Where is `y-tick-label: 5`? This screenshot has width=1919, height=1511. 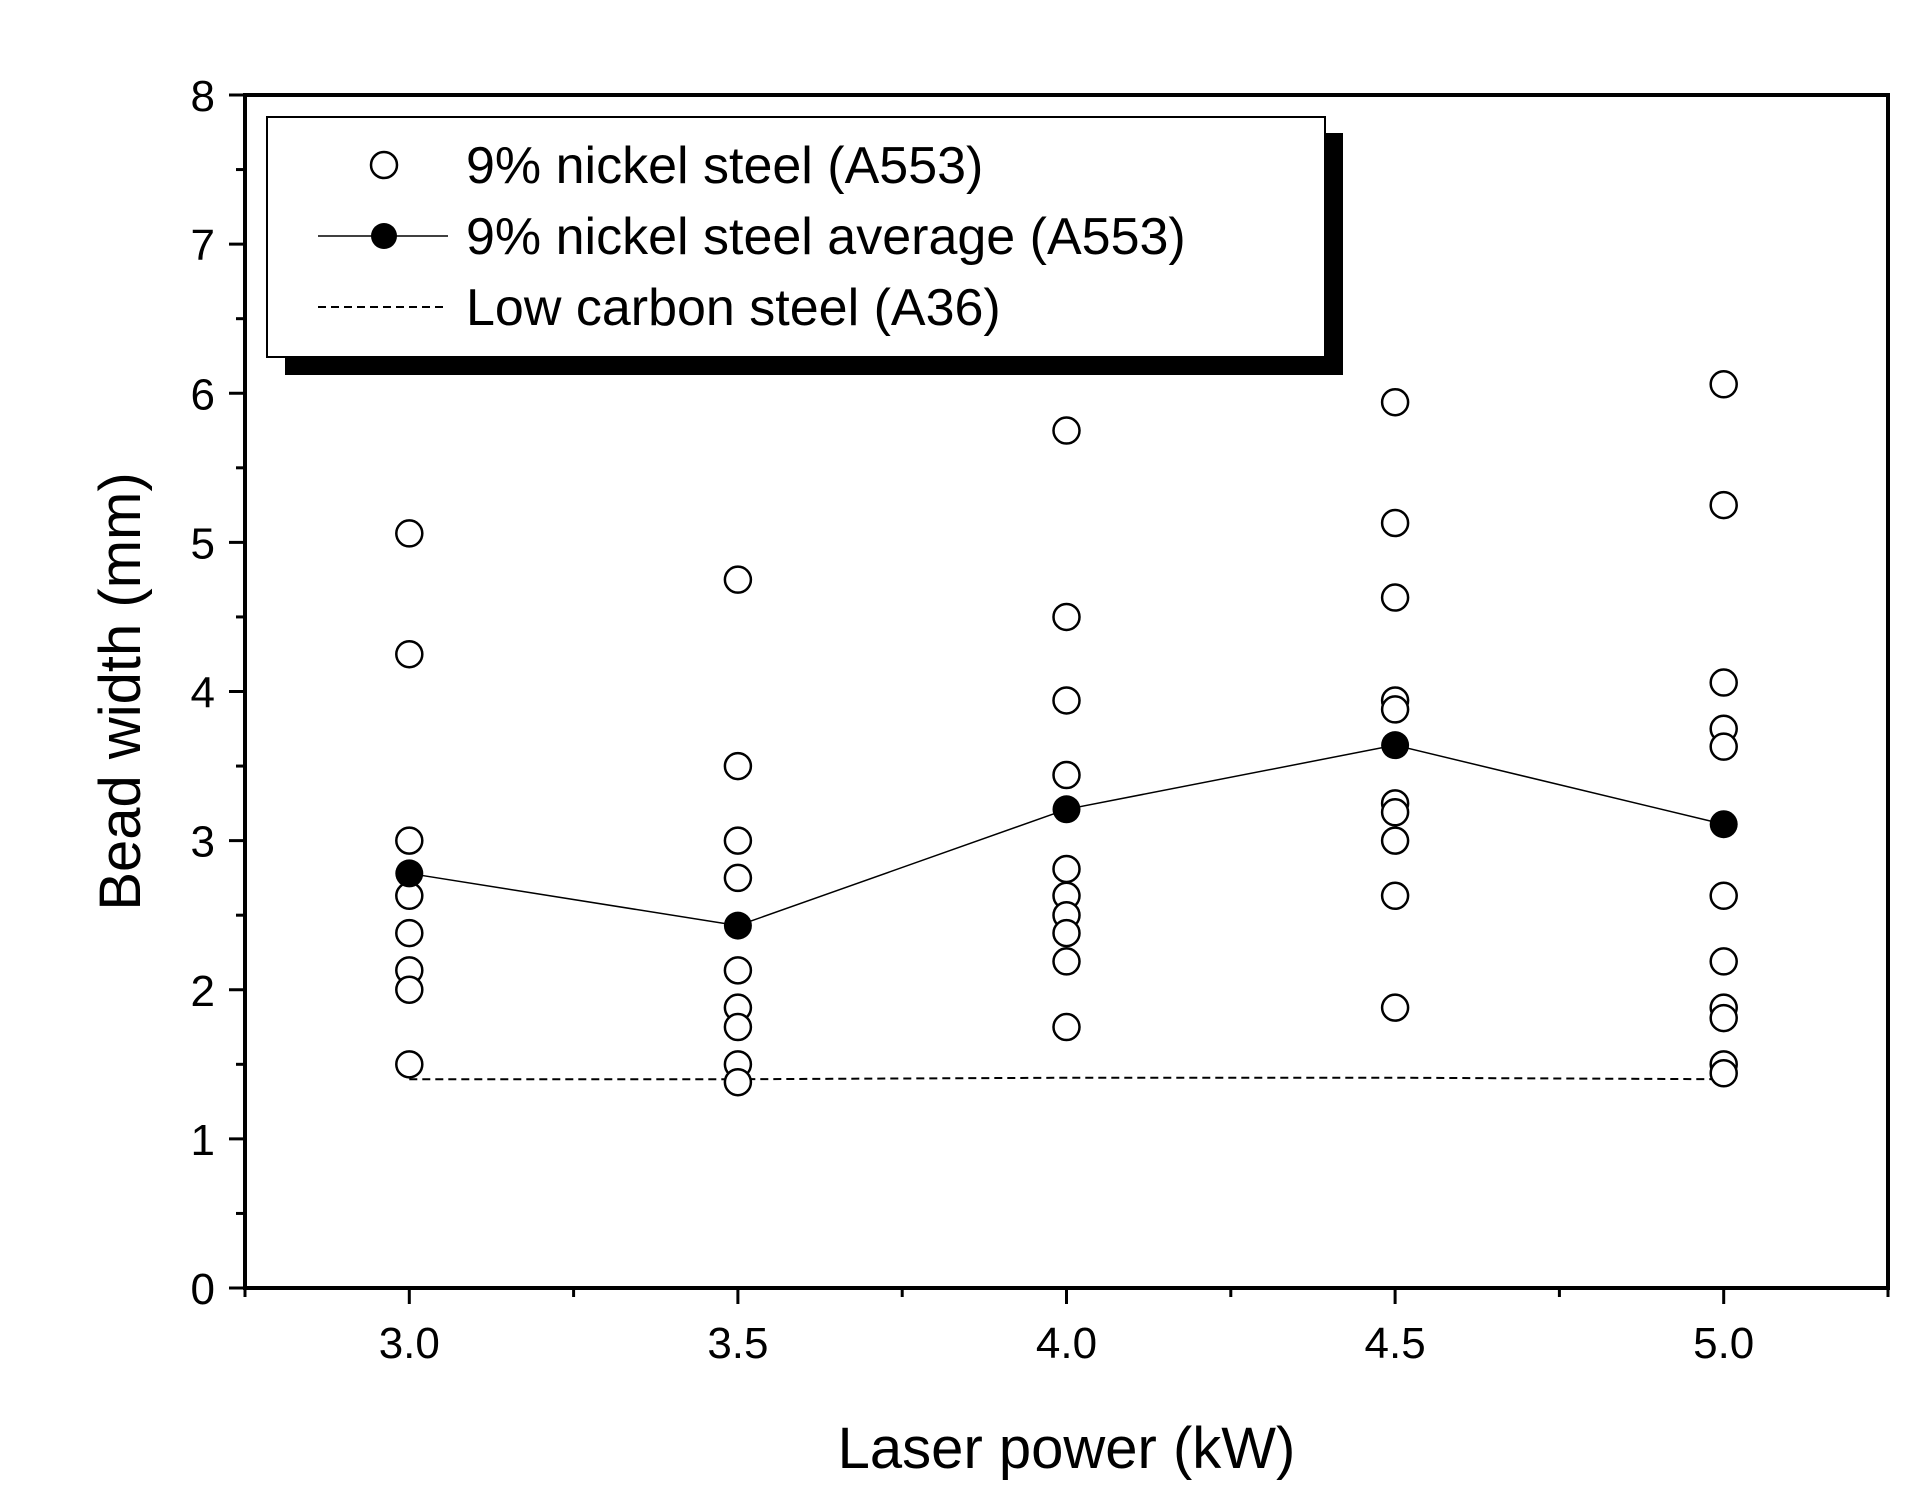 y-tick-label: 5 is located at coordinates (203, 543).